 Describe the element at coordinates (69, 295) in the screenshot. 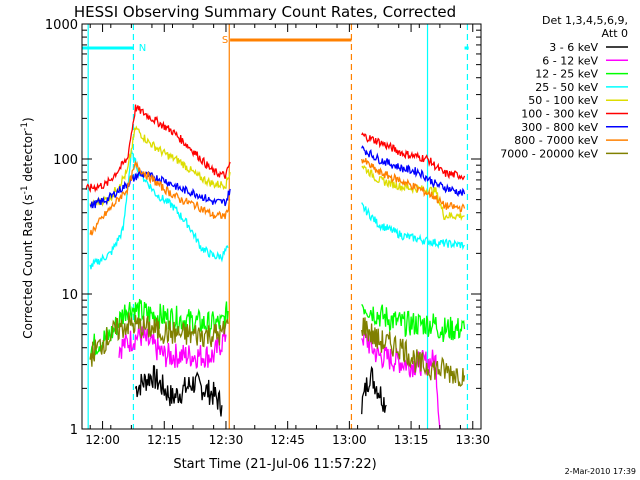

I see `y-tick-label: 10` at that location.